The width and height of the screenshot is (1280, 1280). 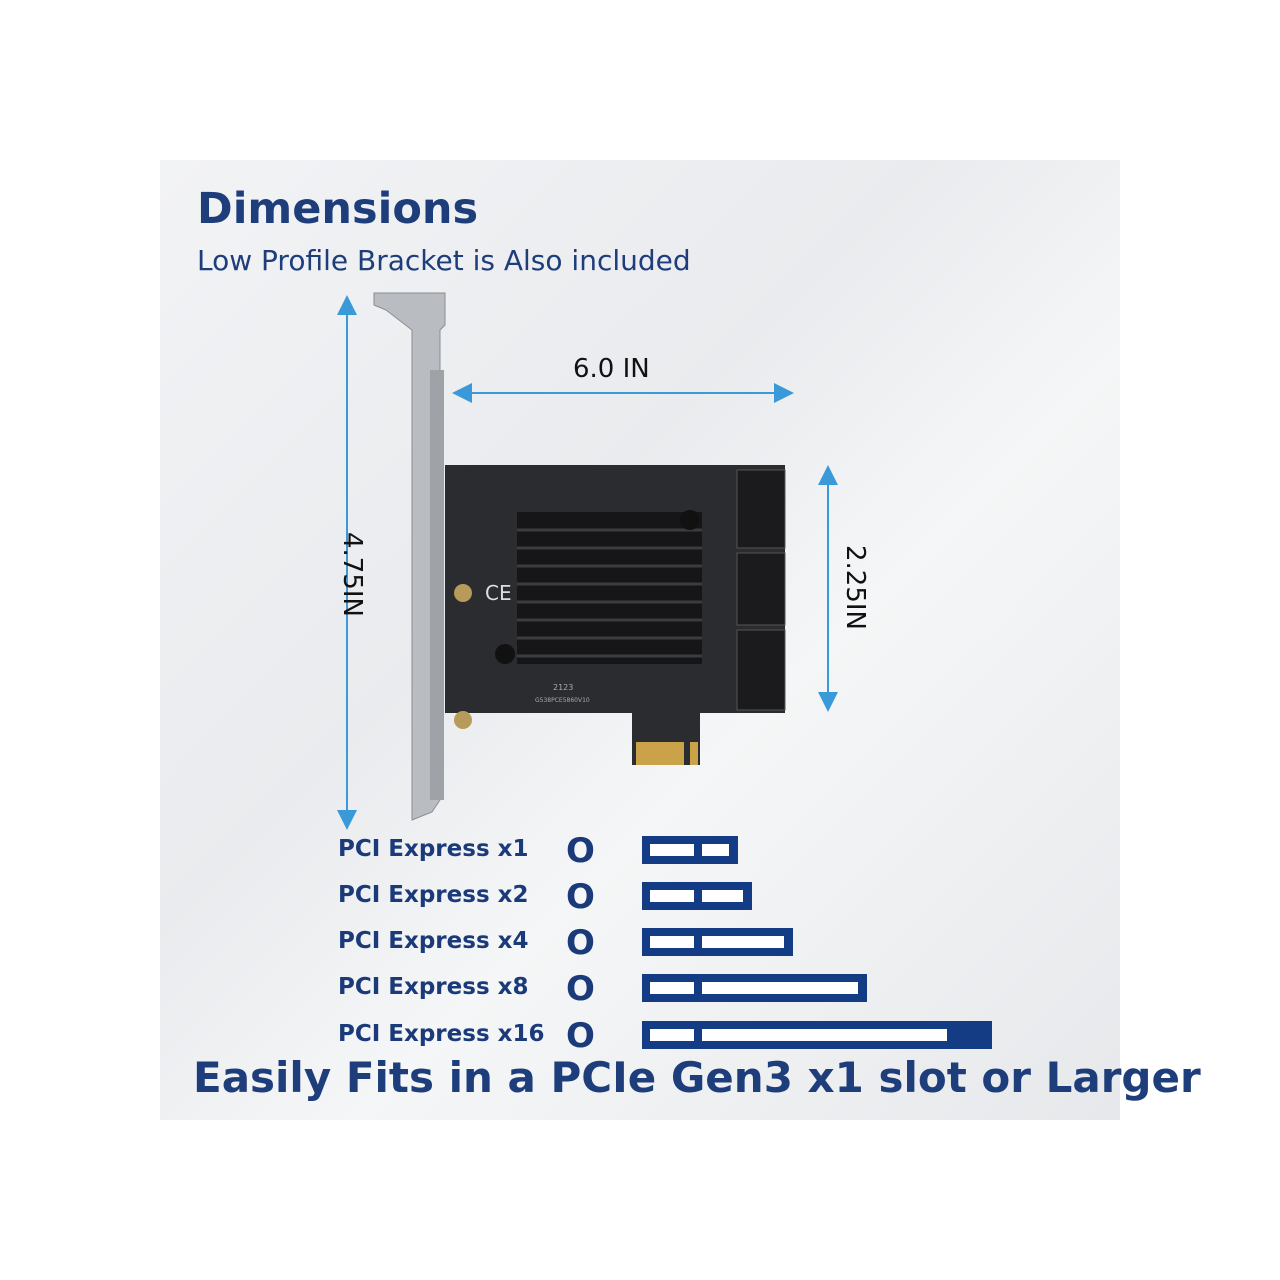 I want to click on slot-x8-icon, so click(x=754, y=988).